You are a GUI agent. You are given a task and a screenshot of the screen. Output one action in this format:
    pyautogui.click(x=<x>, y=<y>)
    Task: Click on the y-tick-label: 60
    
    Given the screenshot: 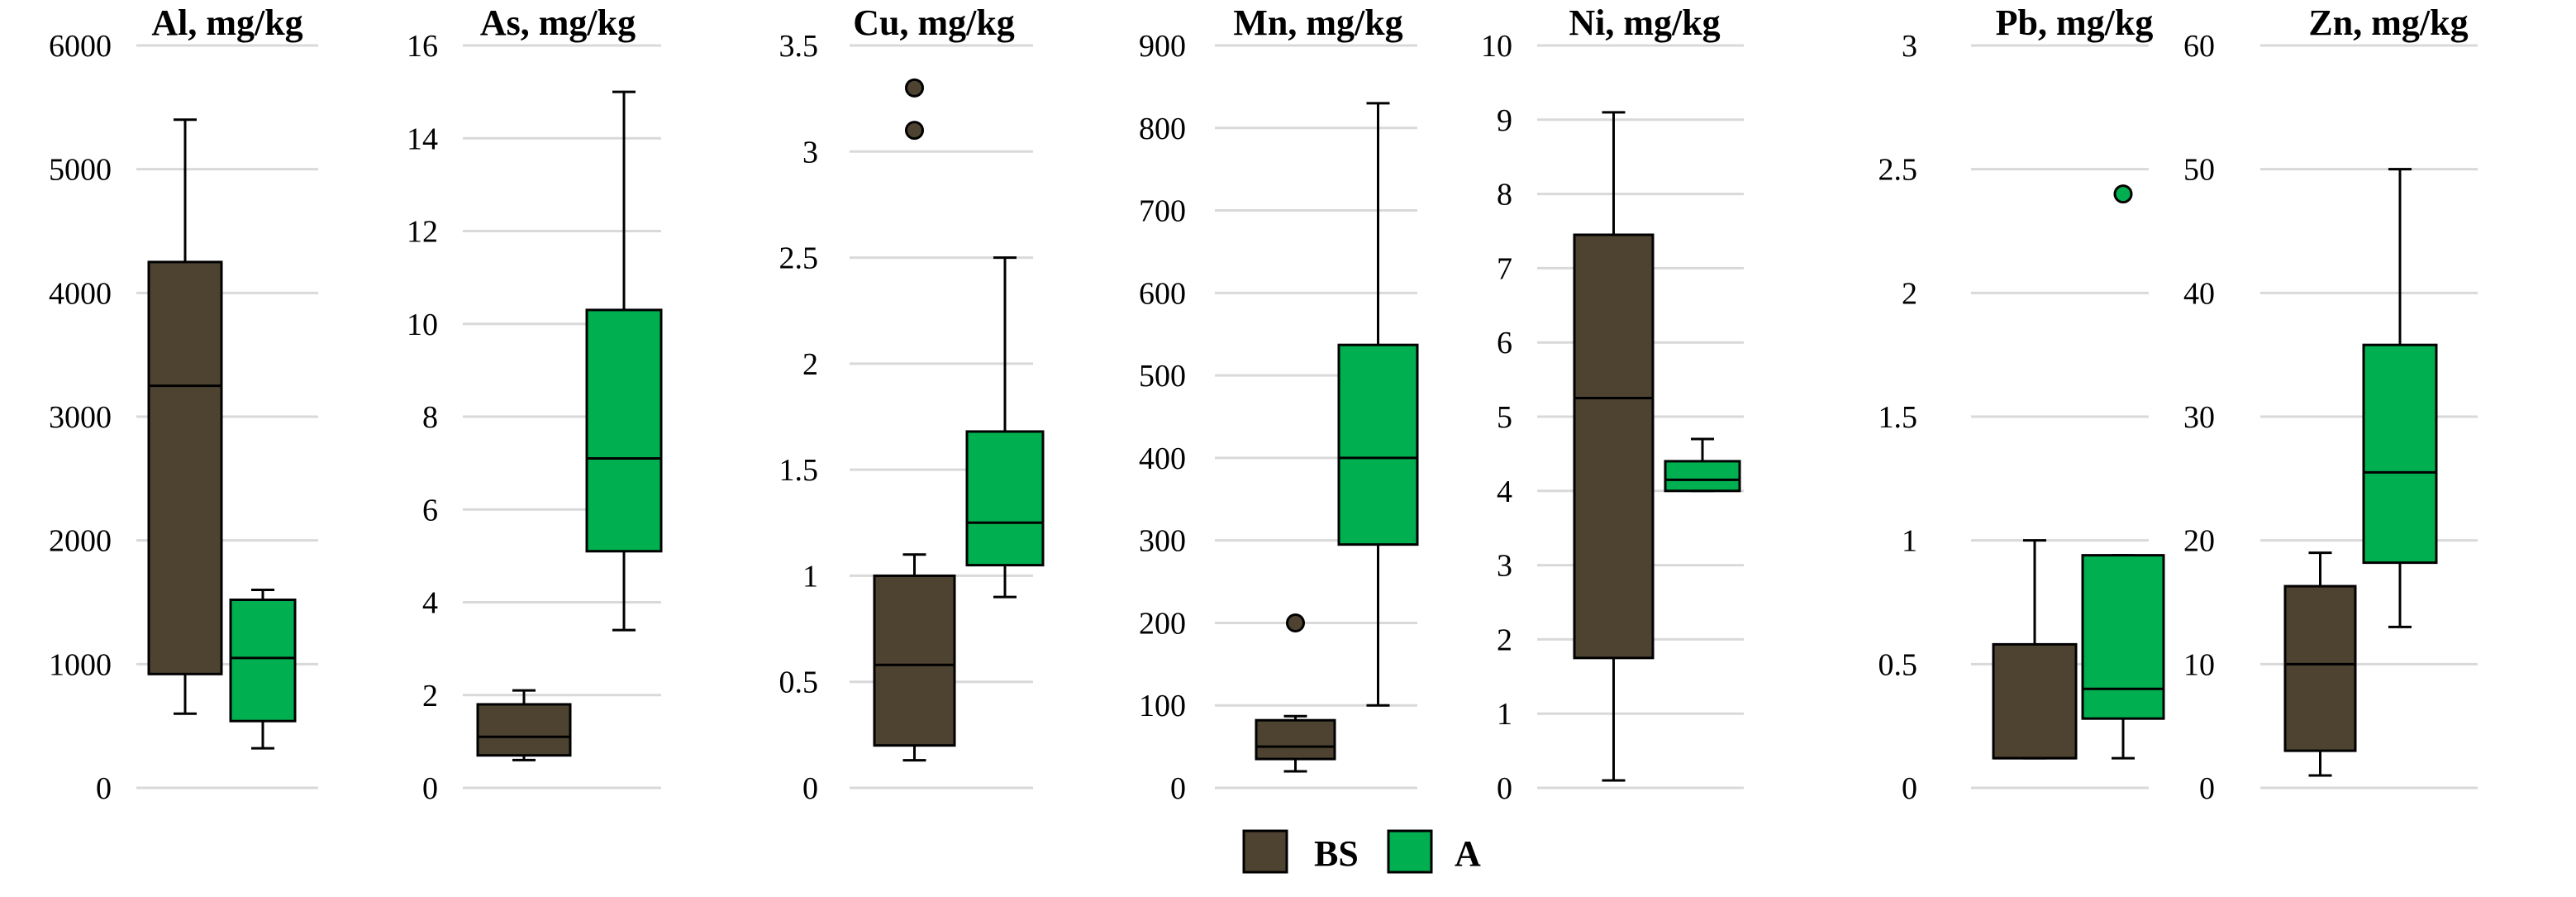 What is the action you would take?
    pyautogui.click(x=2199, y=46)
    